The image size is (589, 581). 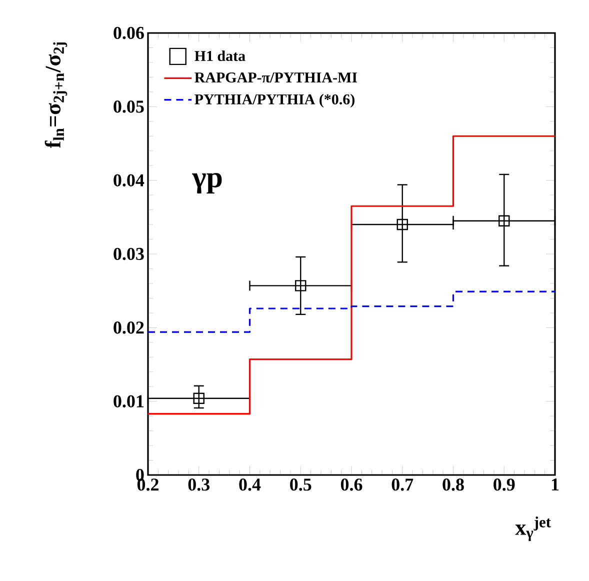 What do you see at coordinates (129, 328) in the screenshot?
I see `y-tick-label: 0.02` at bounding box center [129, 328].